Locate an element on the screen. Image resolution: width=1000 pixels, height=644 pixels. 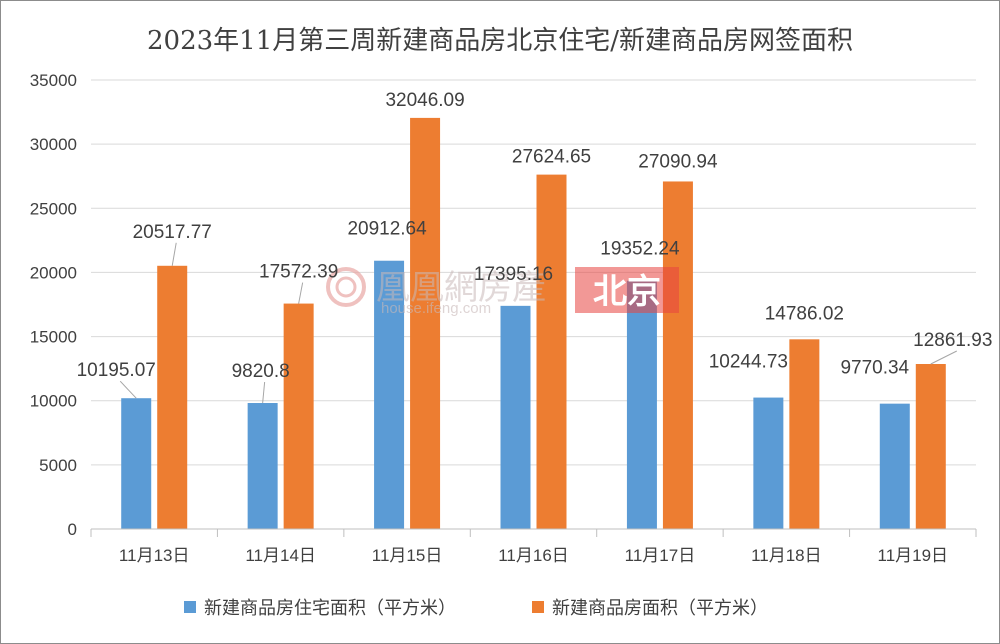
data-label: 27090.94 is located at coordinates (678, 161).